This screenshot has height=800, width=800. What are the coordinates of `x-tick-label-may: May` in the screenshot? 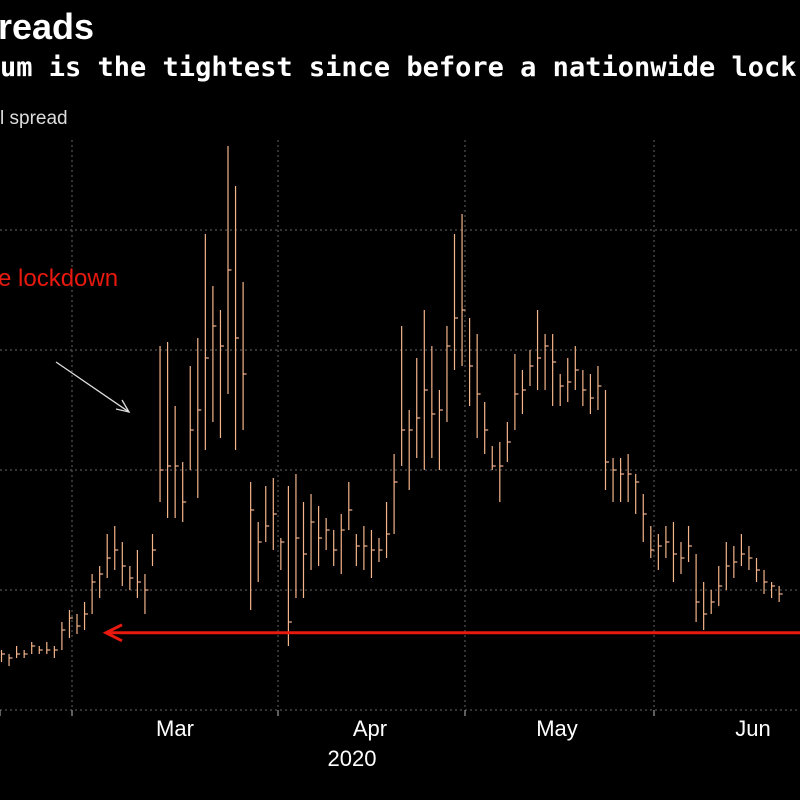 It's located at (557, 728).